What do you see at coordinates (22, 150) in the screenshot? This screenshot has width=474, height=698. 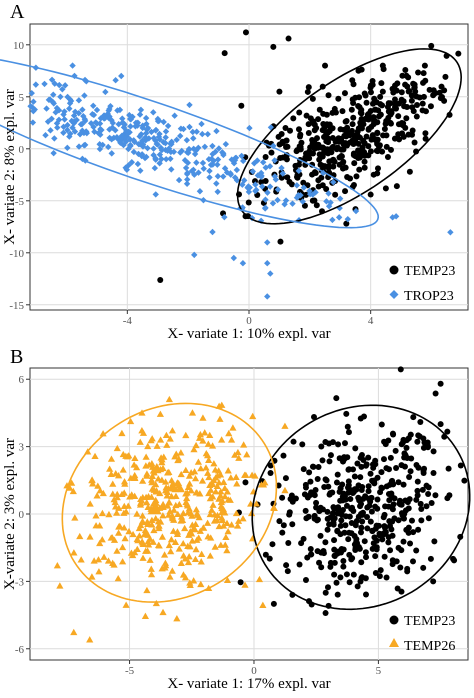 I see `y-tick-label: 0` at bounding box center [22, 150].